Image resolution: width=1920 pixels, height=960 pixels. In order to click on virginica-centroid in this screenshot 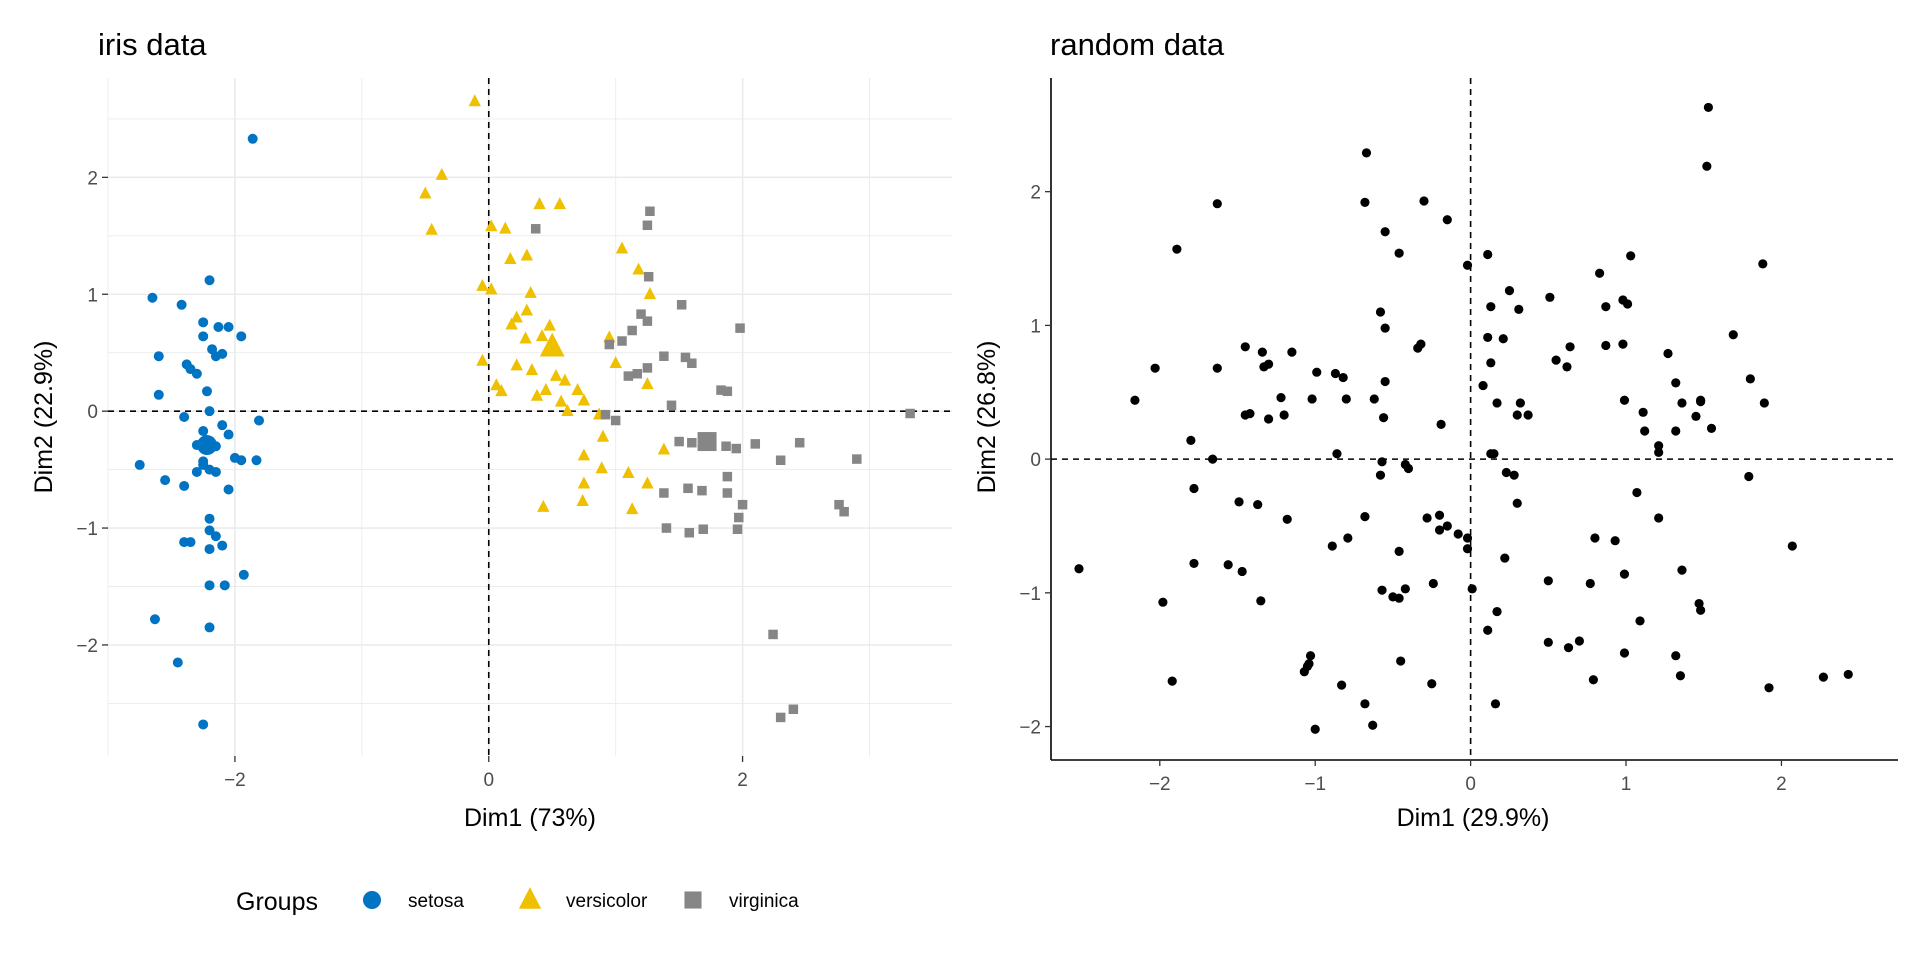, I will do `click(707, 442)`.